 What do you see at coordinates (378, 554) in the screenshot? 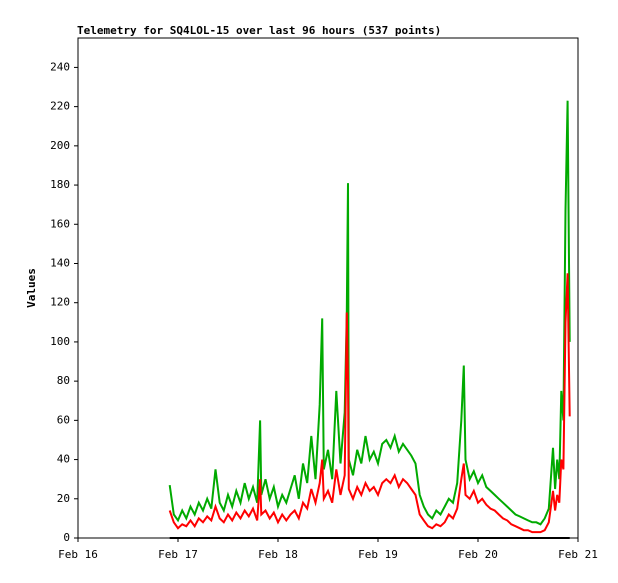
I see `x-tick-label: Feb 19` at bounding box center [378, 554].